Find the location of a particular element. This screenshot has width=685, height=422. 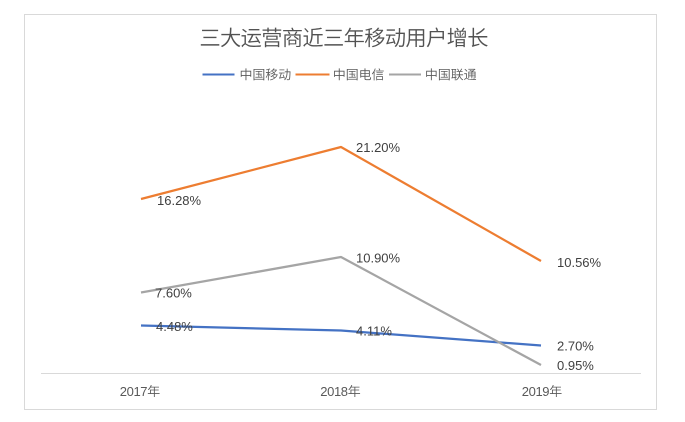

svg-text: 0.95% is located at coordinates (575, 365).